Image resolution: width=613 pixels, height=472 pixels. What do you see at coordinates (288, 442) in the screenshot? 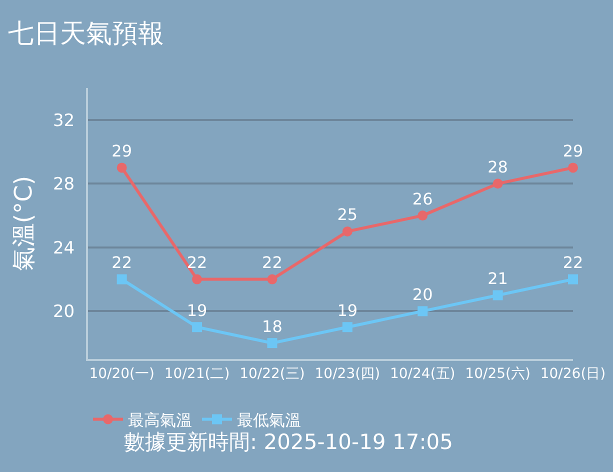
I see `text: 數據更新時間: 2025-10-19 17:05` at bounding box center [288, 442].